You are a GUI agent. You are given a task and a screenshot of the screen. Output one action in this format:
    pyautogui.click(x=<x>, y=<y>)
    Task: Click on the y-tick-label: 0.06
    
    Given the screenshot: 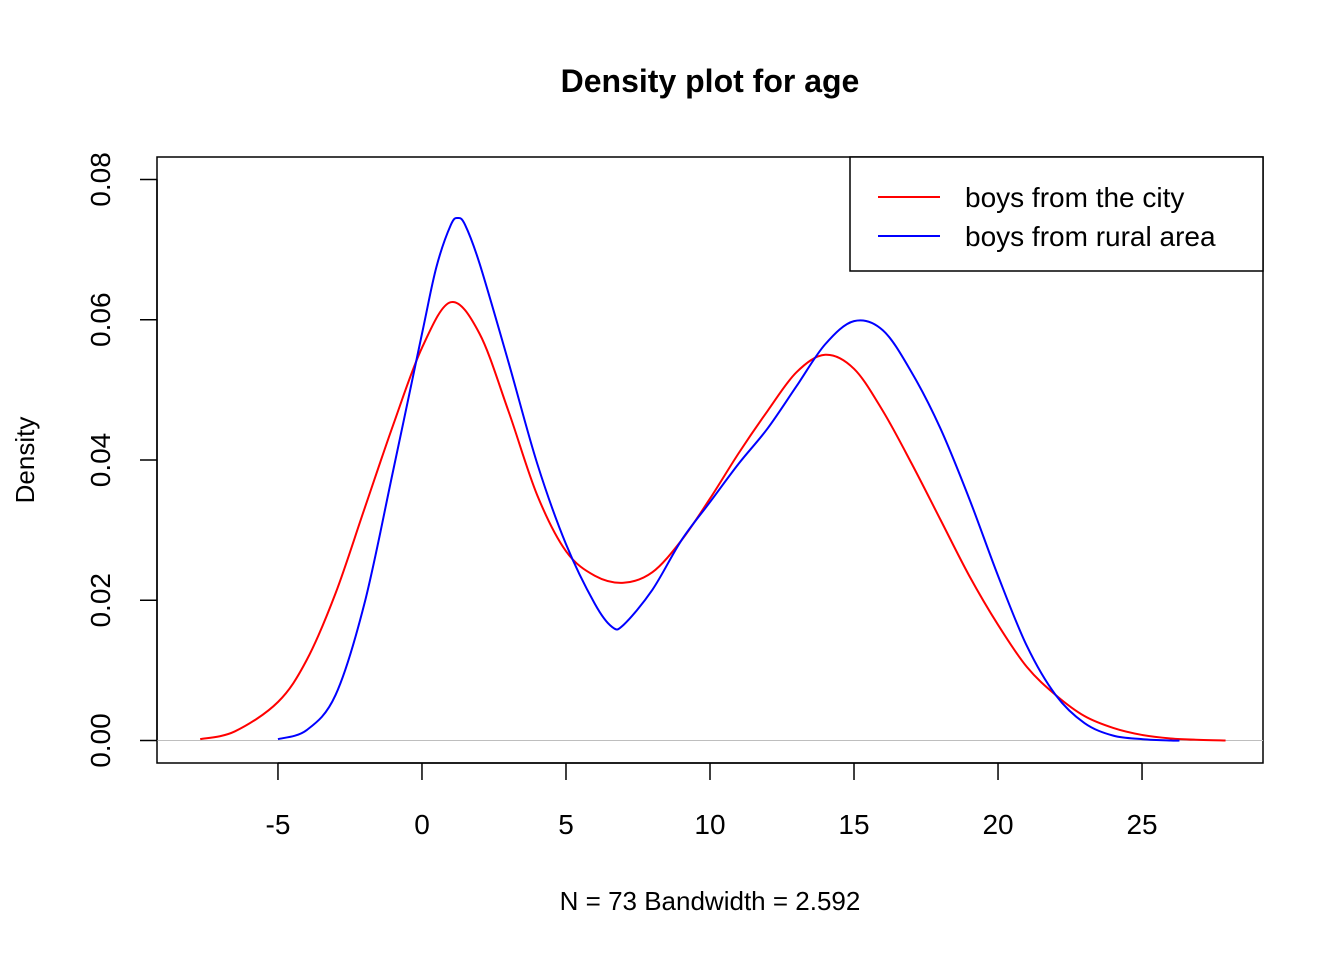 What is the action you would take?
    pyautogui.click(x=100, y=319)
    